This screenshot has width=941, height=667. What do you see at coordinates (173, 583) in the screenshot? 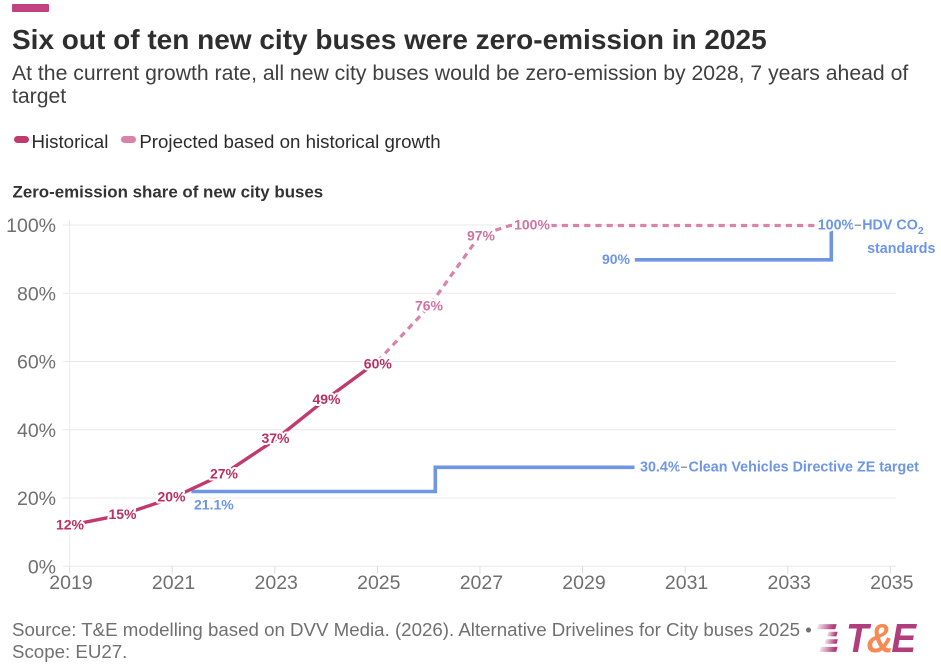
I see `svg-text: 2021` at bounding box center [173, 583].